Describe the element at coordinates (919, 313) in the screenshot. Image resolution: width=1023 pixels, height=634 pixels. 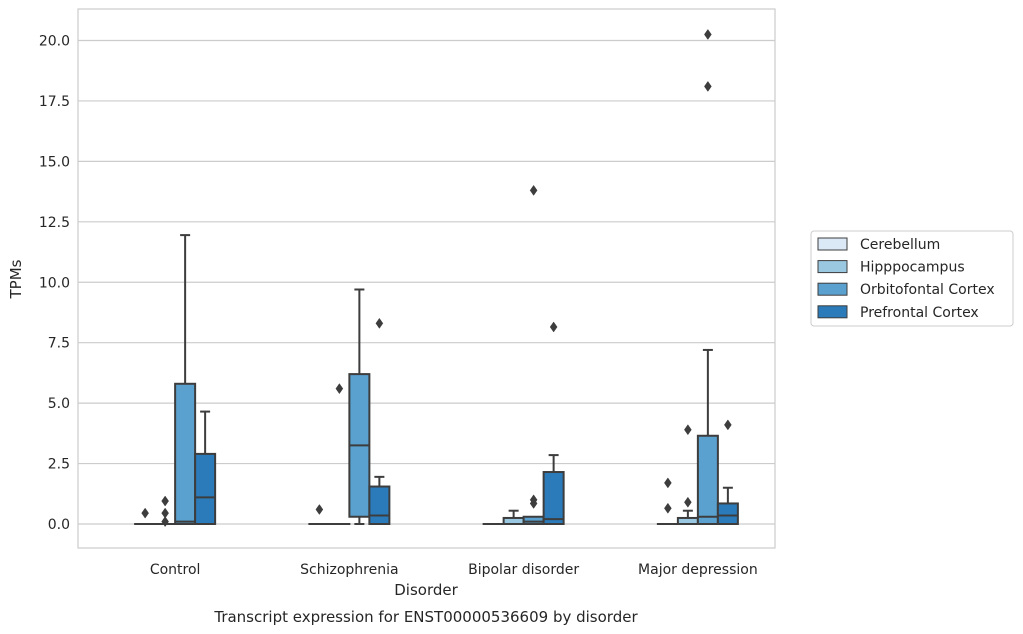
I see `legend-label: Prefrontal Cortex` at that location.